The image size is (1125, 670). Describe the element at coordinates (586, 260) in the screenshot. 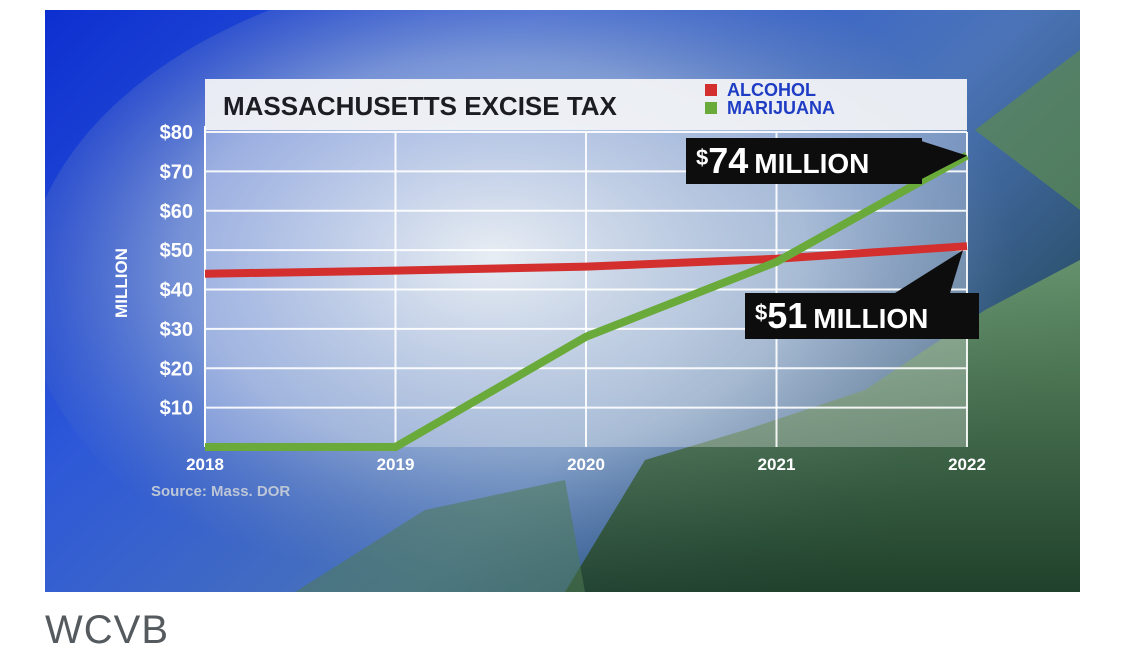

I see `series-line-alcohol` at that location.